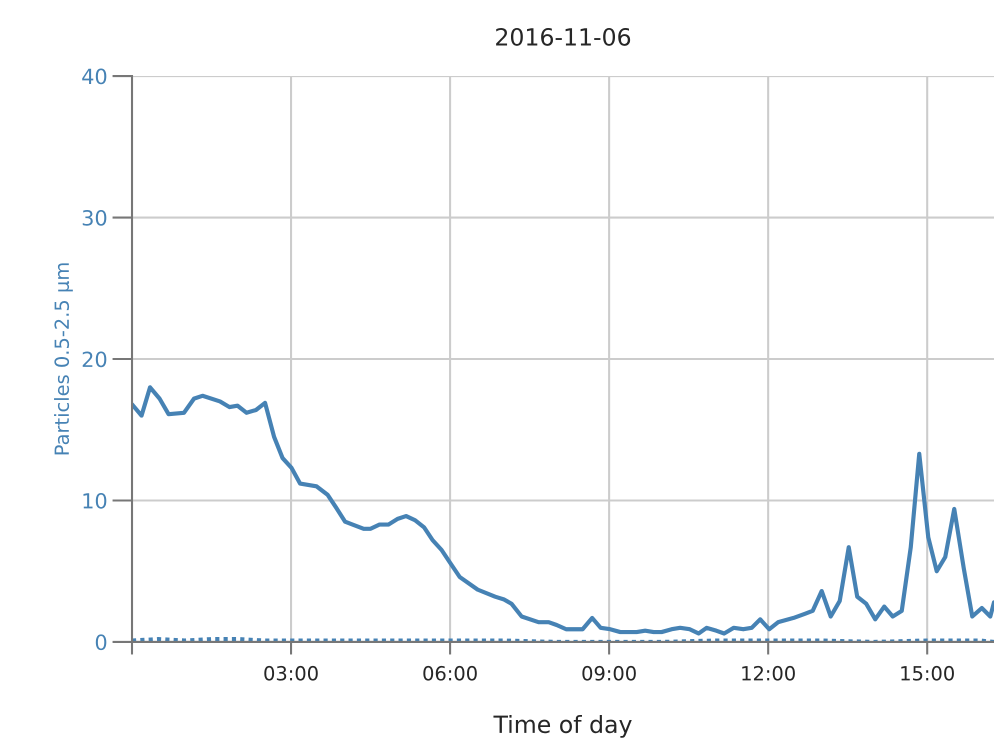 Image resolution: width=994 pixels, height=747 pixels. Describe the element at coordinates (562, 726) in the screenshot. I see `x-axis-title: Time of day` at that location.